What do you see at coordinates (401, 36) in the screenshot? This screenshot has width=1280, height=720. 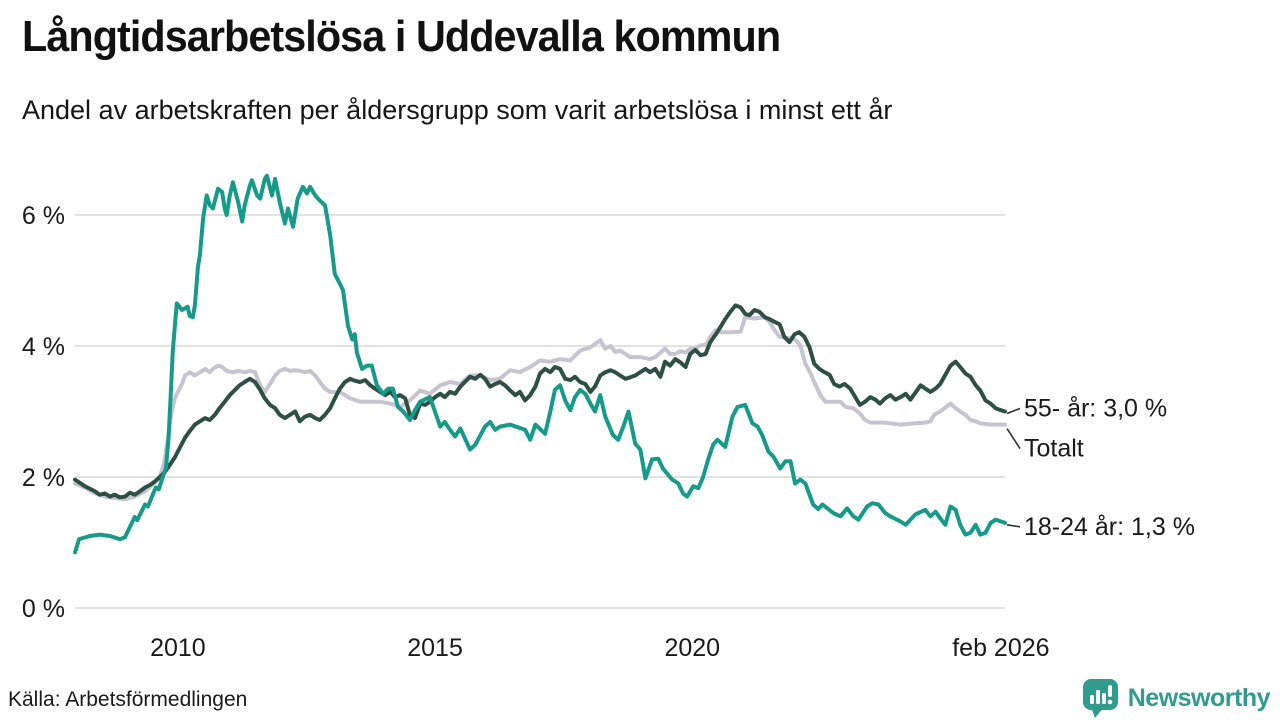 I see `page-title: Långtidsarbetslösa i Uddevalla kommun` at bounding box center [401, 36].